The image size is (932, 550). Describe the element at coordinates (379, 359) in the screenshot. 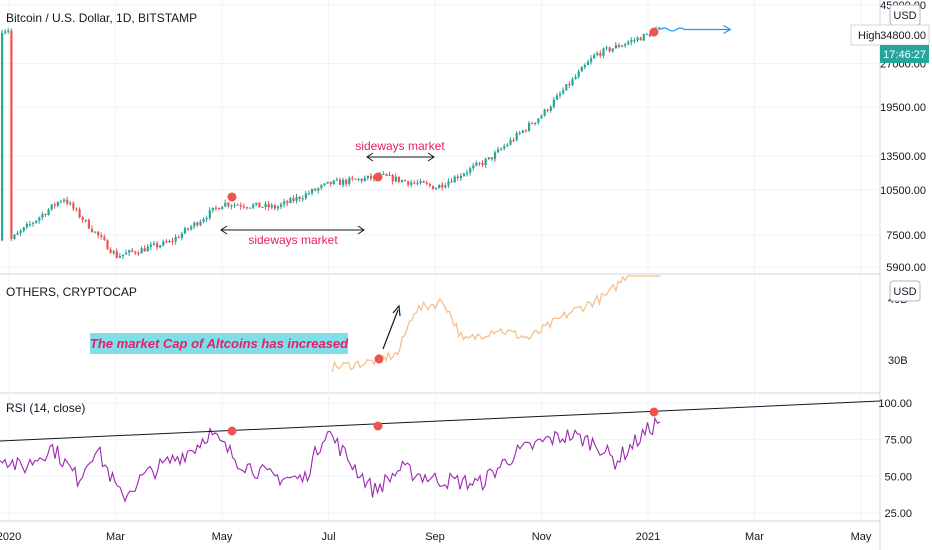

I see `others-marker` at that location.